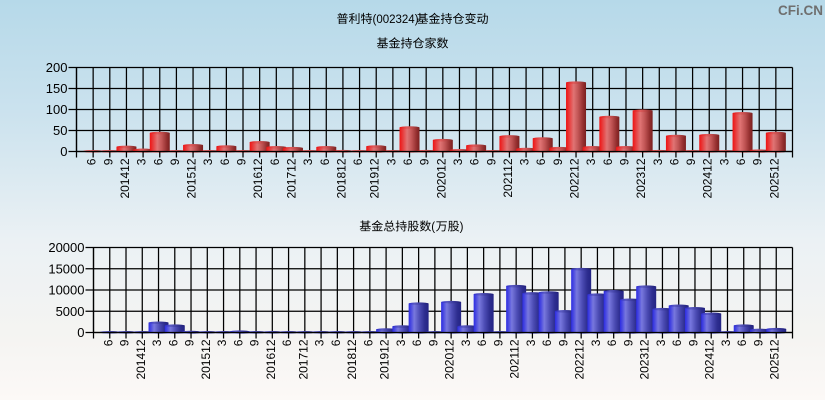  Describe the element at coordinates (66, 290) in the screenshot. I see `svg-text: 10000` at that location.